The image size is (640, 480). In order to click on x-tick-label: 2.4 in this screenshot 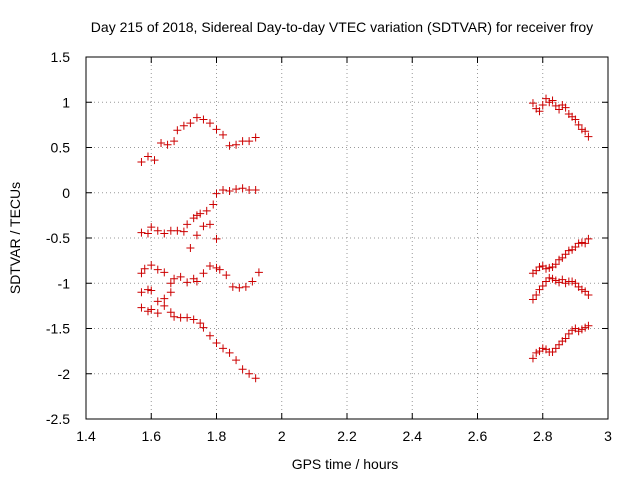, I will do `click(413, 436)`.